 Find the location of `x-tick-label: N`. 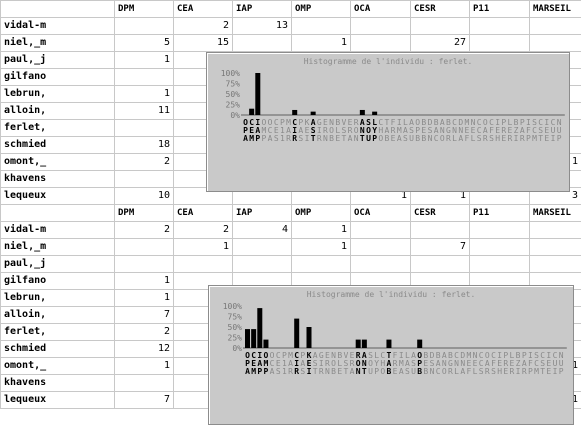

x-tick-label: N is located at coordinates (444, 363).